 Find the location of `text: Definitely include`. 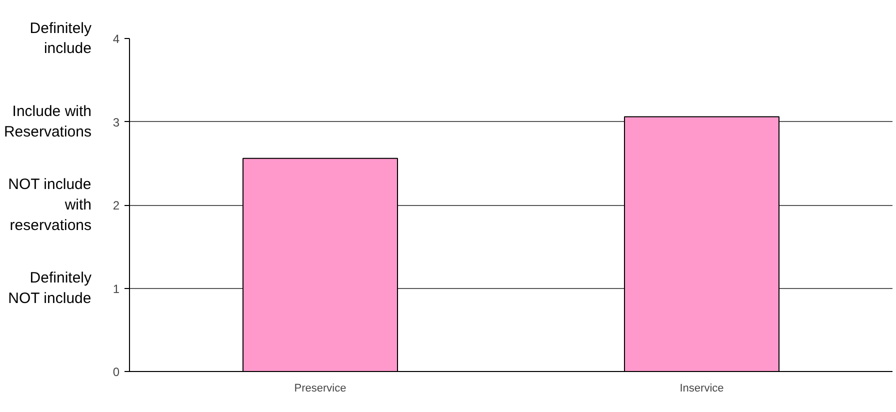

text: Definitely include is located at coordinates (61, 39).